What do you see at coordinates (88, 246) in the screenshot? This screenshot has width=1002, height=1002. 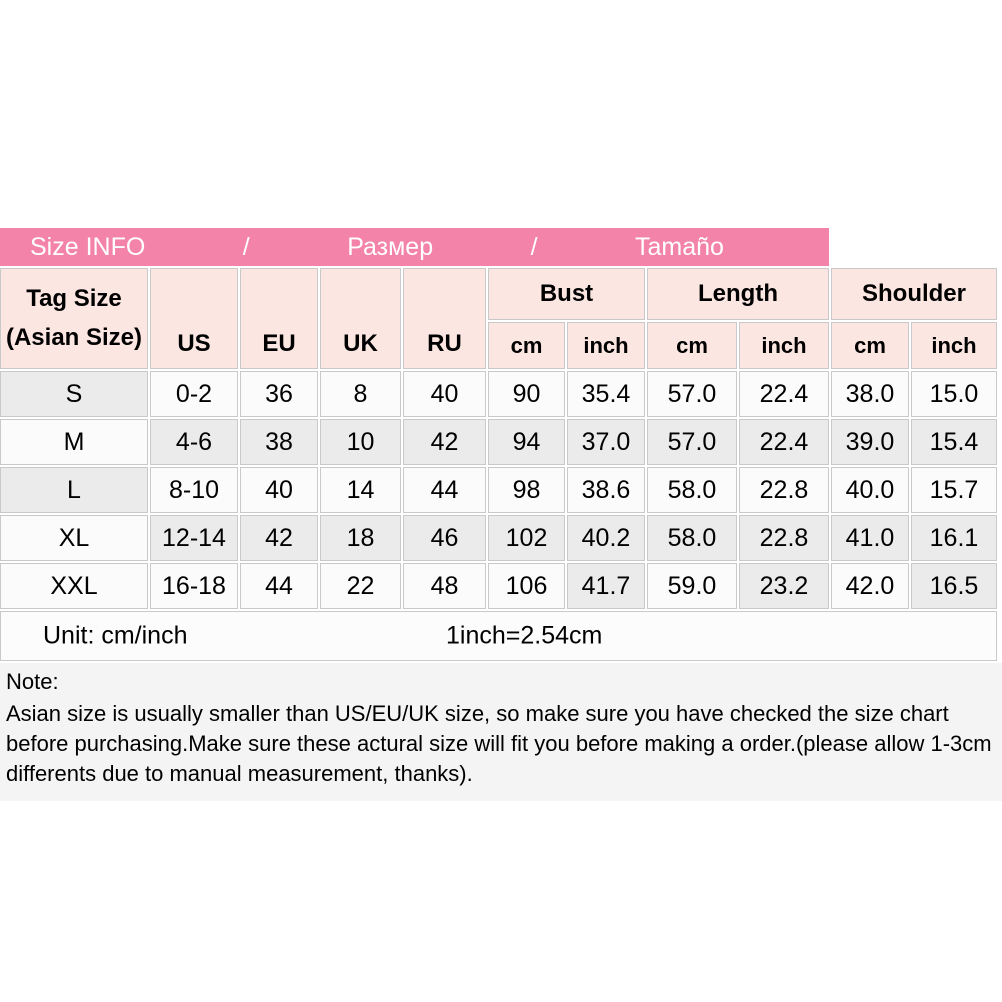 I see `title-size-info: Size INFO` at bounding box center [88, 246].